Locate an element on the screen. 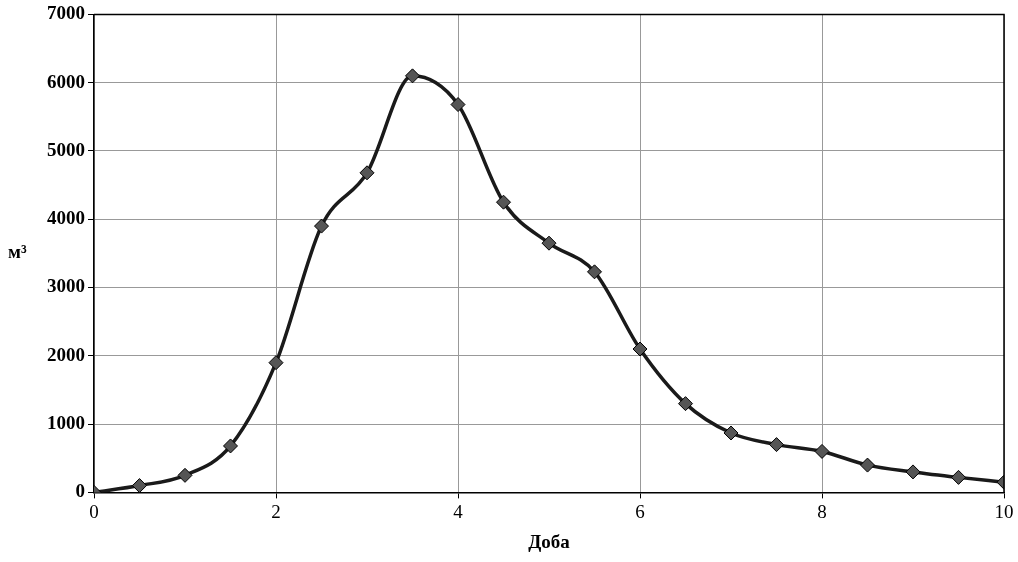 This screenshot has width=1018, height=562. y-tick-label: 4000 is located at coordinates (66, 218).